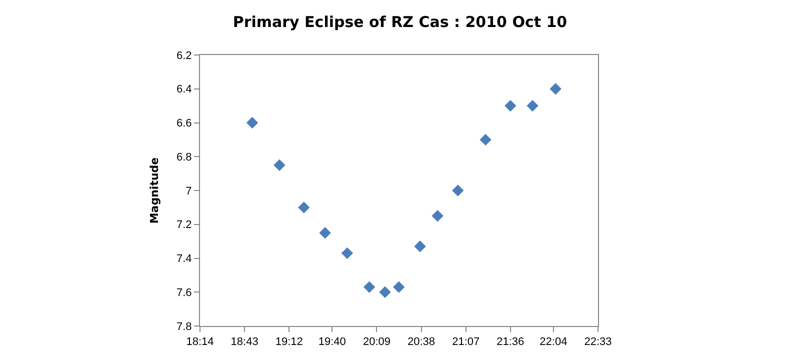 Image resolution: width=800 pixels, height=363 pixels. What do you see at coordinates (332, 342) in the screenshot?
I see `x-tick-label: 19:40` at bounding box center [332, 342].